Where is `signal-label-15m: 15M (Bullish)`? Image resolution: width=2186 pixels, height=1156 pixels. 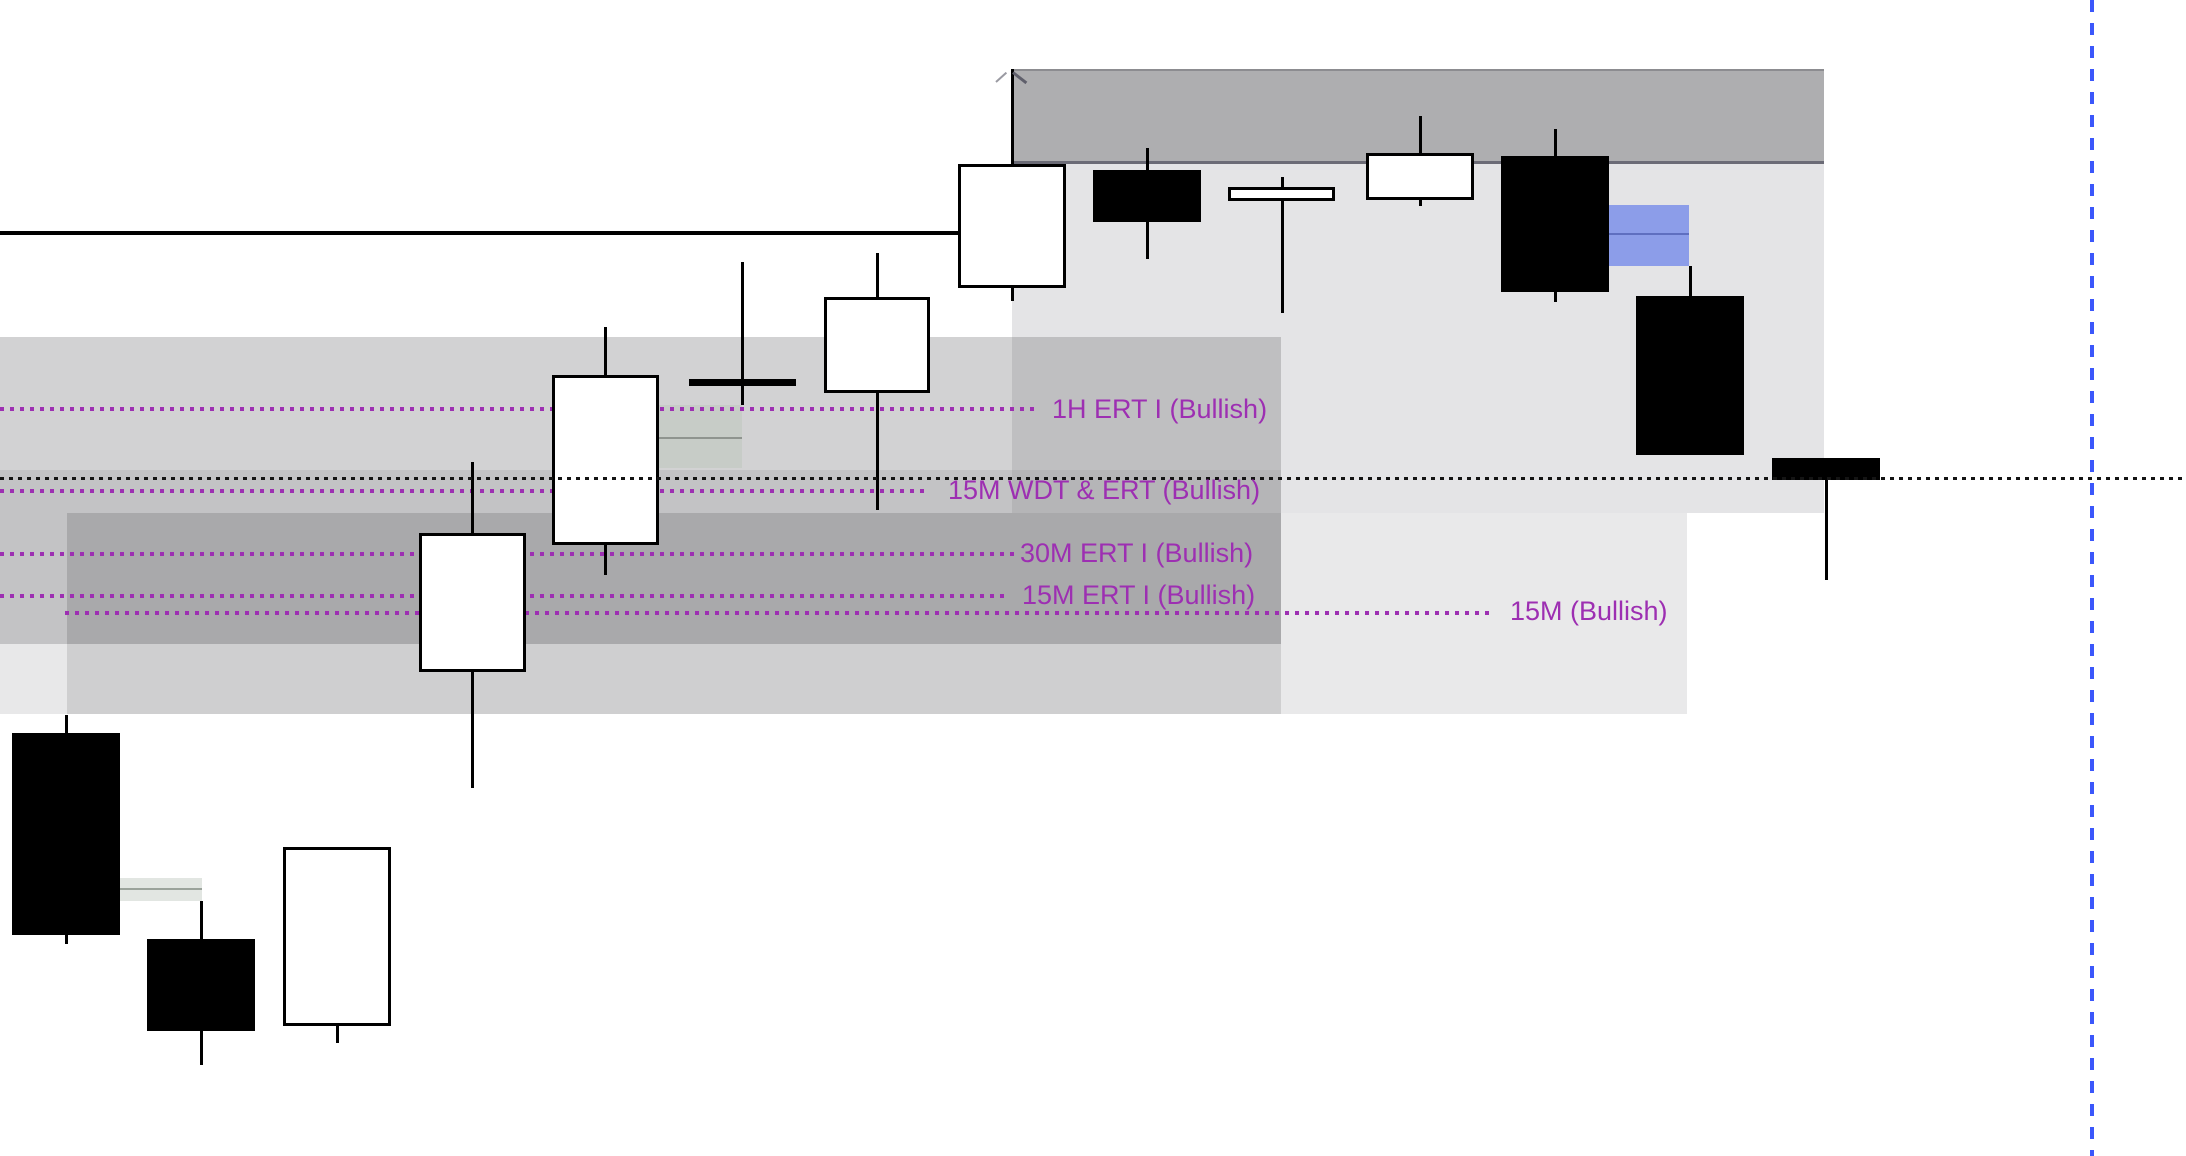 signal-label-15m: 15M (Bullish) is located at coordinates (1589, 610).